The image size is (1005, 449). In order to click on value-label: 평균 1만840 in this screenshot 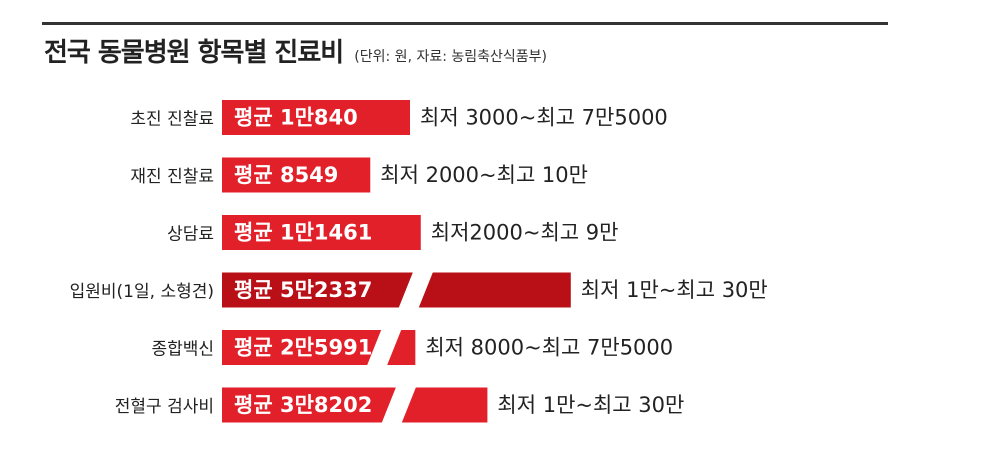, I will do `click(296, 118)`.